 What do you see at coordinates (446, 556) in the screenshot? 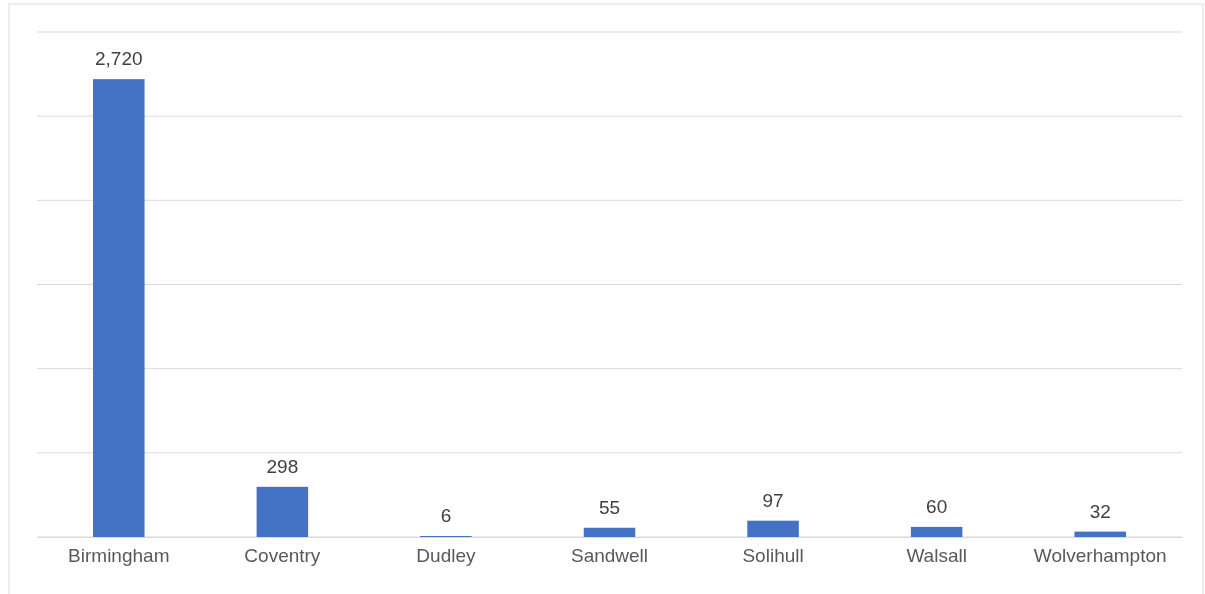
I see `x-tick-label: Dudley` at bounding box center [446, 556].